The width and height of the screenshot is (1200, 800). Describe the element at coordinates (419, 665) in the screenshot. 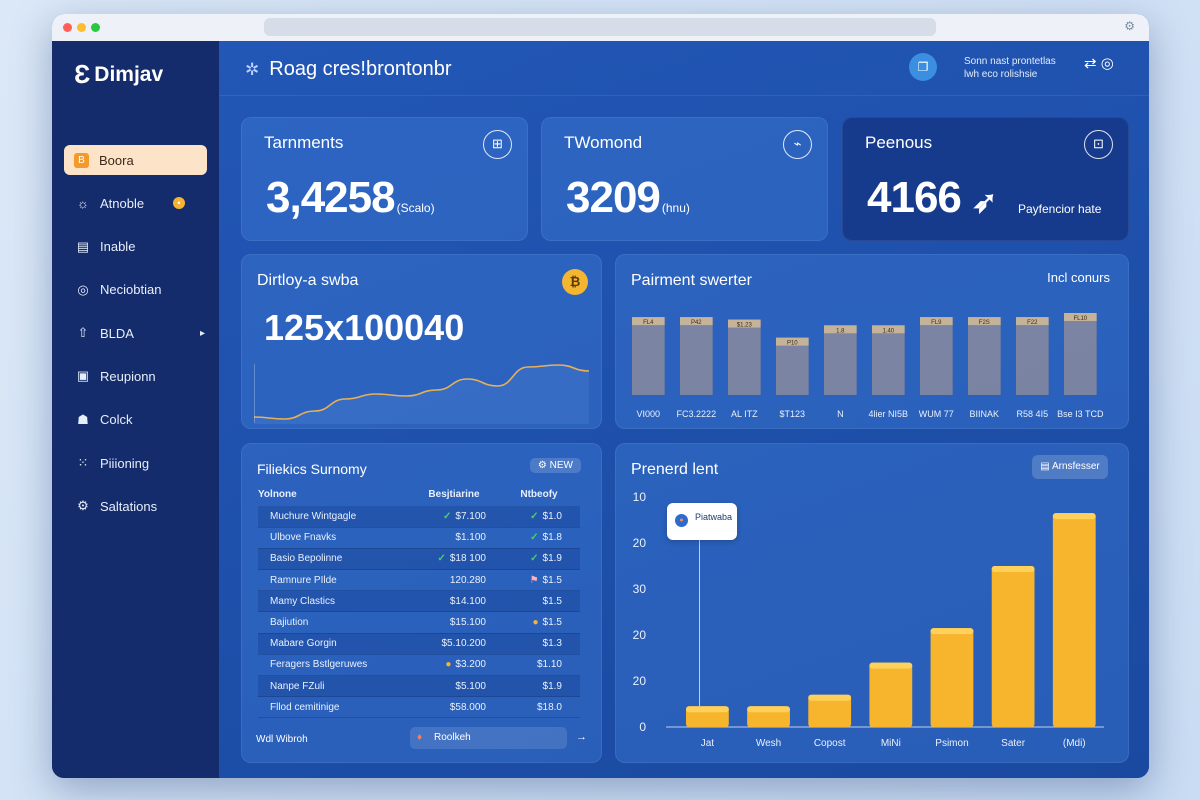

I see `table-row: Feragers Bstlgeruwes ● $3.200 $1.10` at that location.